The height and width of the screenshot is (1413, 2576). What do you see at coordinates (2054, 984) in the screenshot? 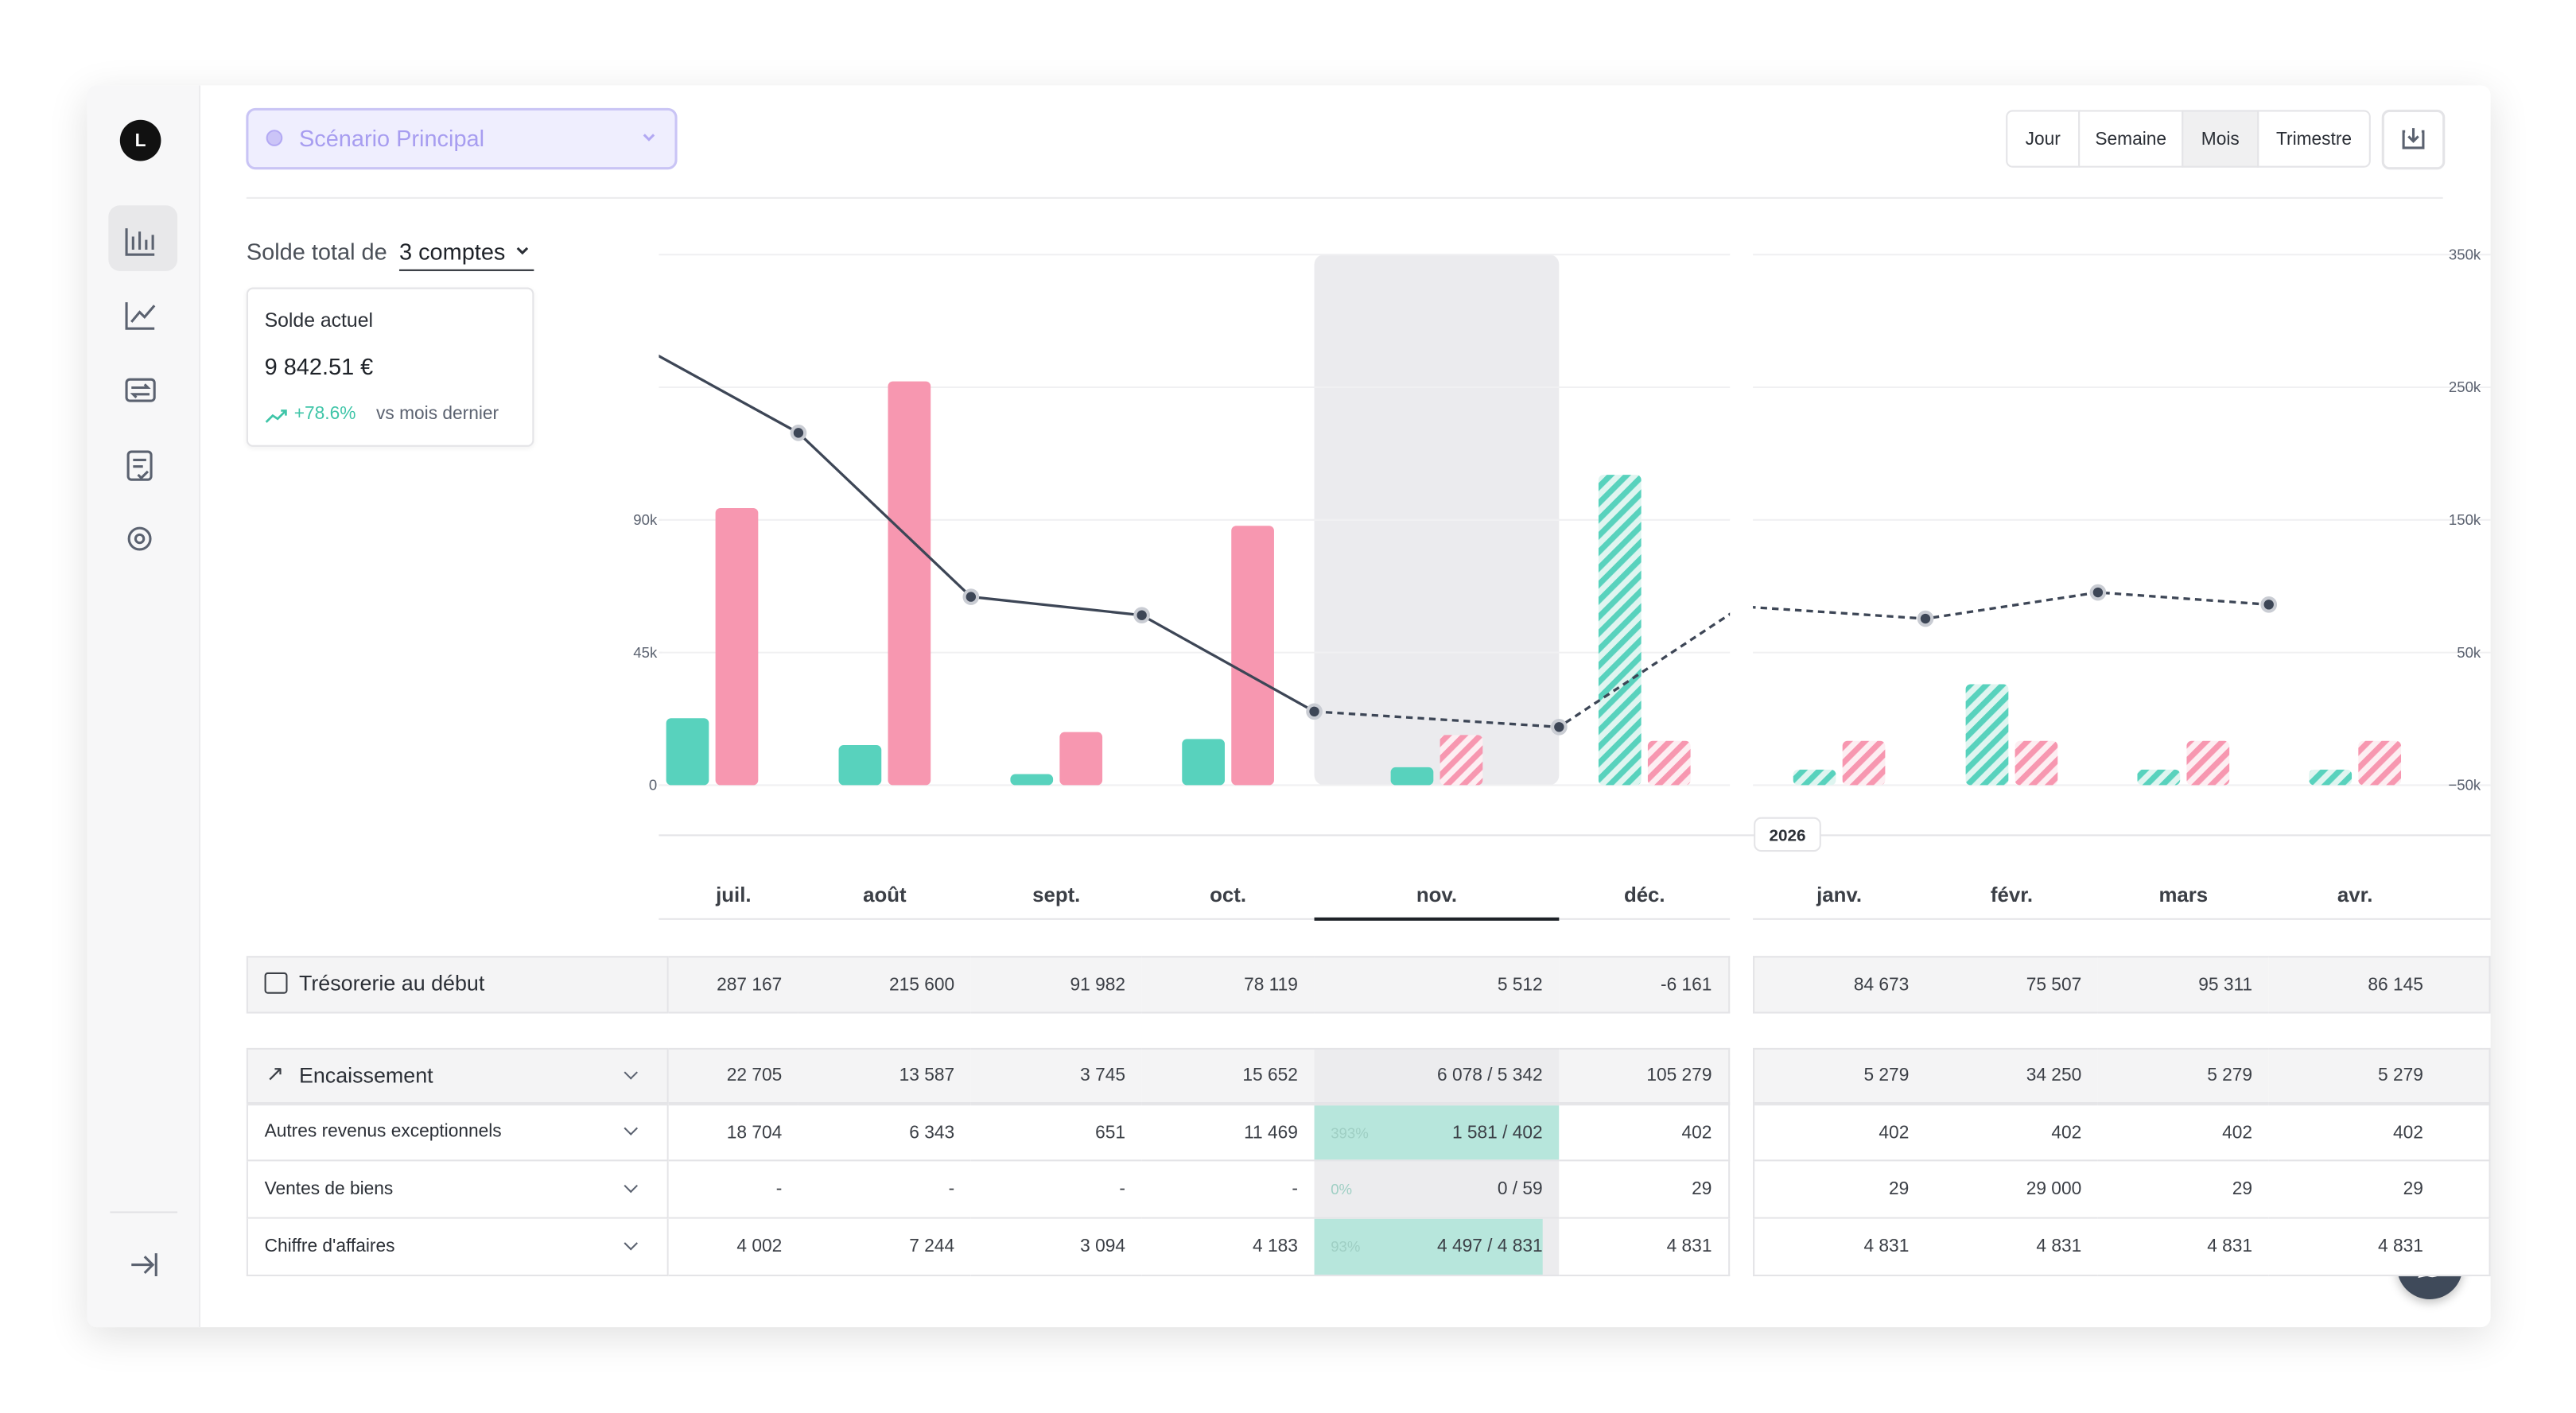
I see `cell-value: 75 507` at bounding box center [2054, 984].